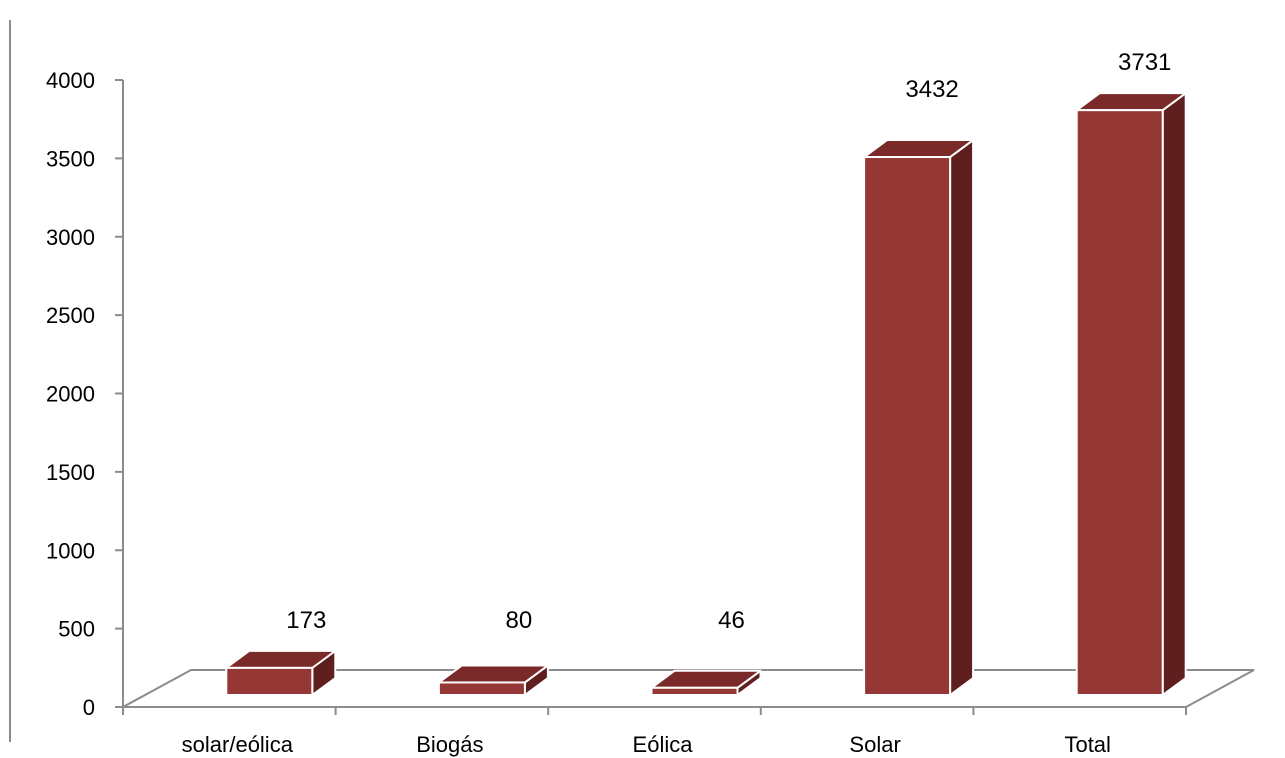 The image size is (1285, 758). What do you see at coordinates (70, 472) in the screenshot?
I see `y-tick-label: 1500` at bounding box center [70, 472].